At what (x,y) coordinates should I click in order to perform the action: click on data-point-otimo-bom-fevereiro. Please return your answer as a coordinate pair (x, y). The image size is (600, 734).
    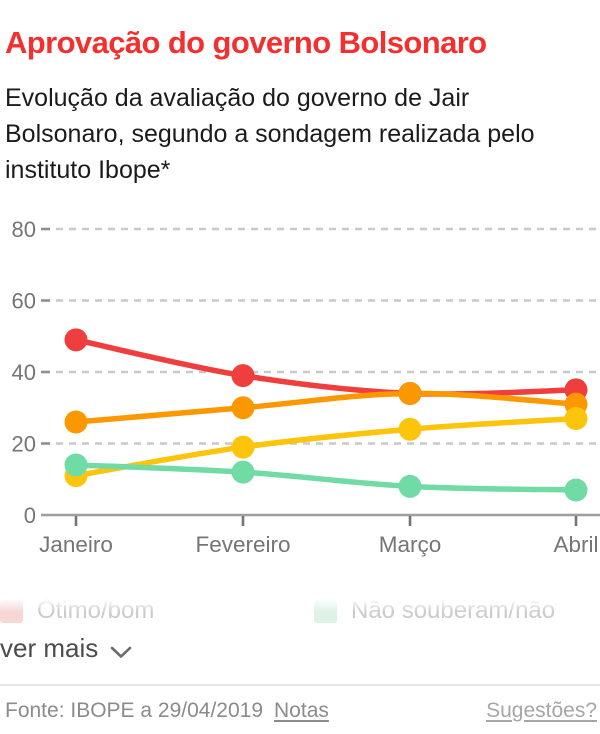
    Looking at the image, I should click on (243, 376).